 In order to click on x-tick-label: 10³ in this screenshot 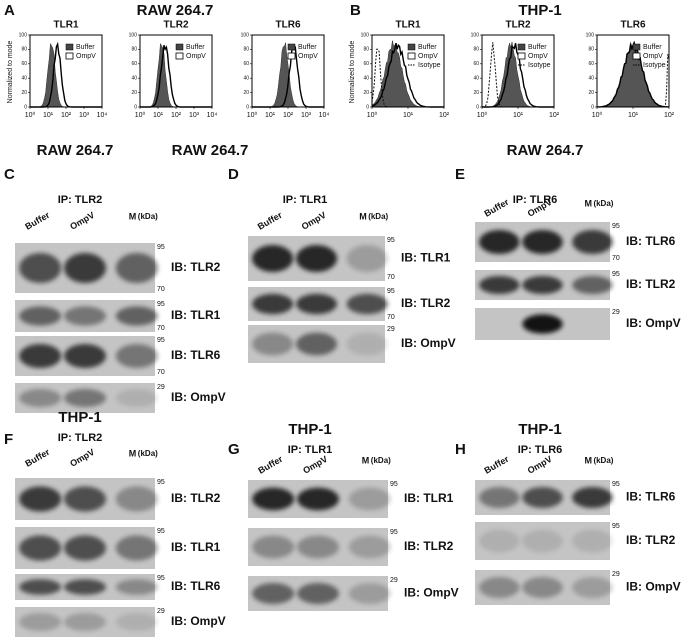, I will do `click(306, 115)`.